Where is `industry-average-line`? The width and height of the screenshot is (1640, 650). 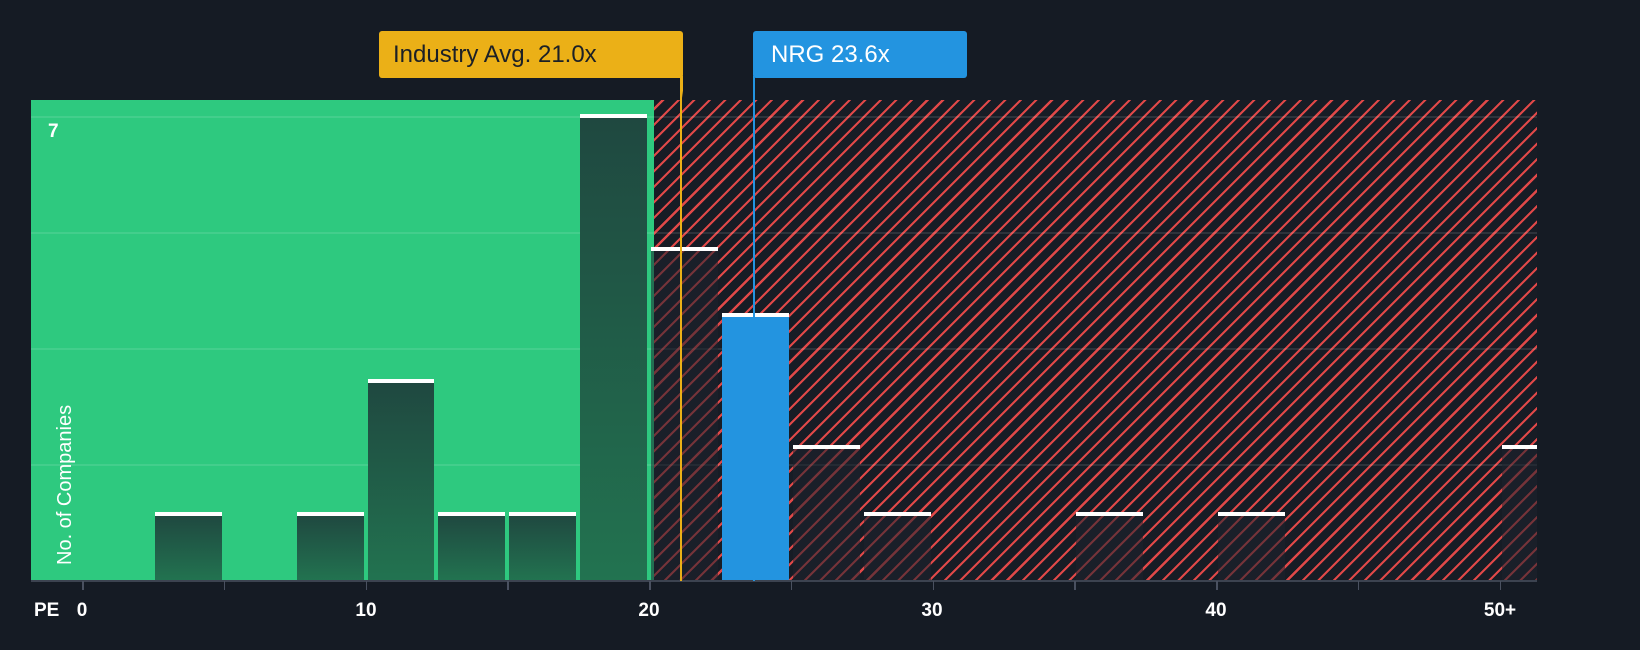 industry-average-line is located at coordinates (681, 329).